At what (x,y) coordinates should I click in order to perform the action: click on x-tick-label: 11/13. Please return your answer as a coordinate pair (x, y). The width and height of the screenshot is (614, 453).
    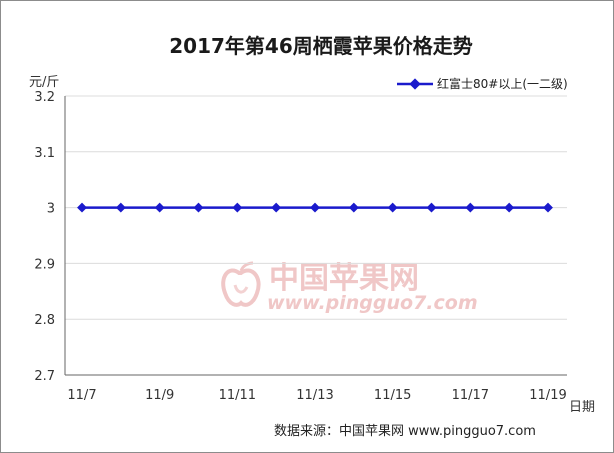
    Looking at the image, I should click on (314, 395).